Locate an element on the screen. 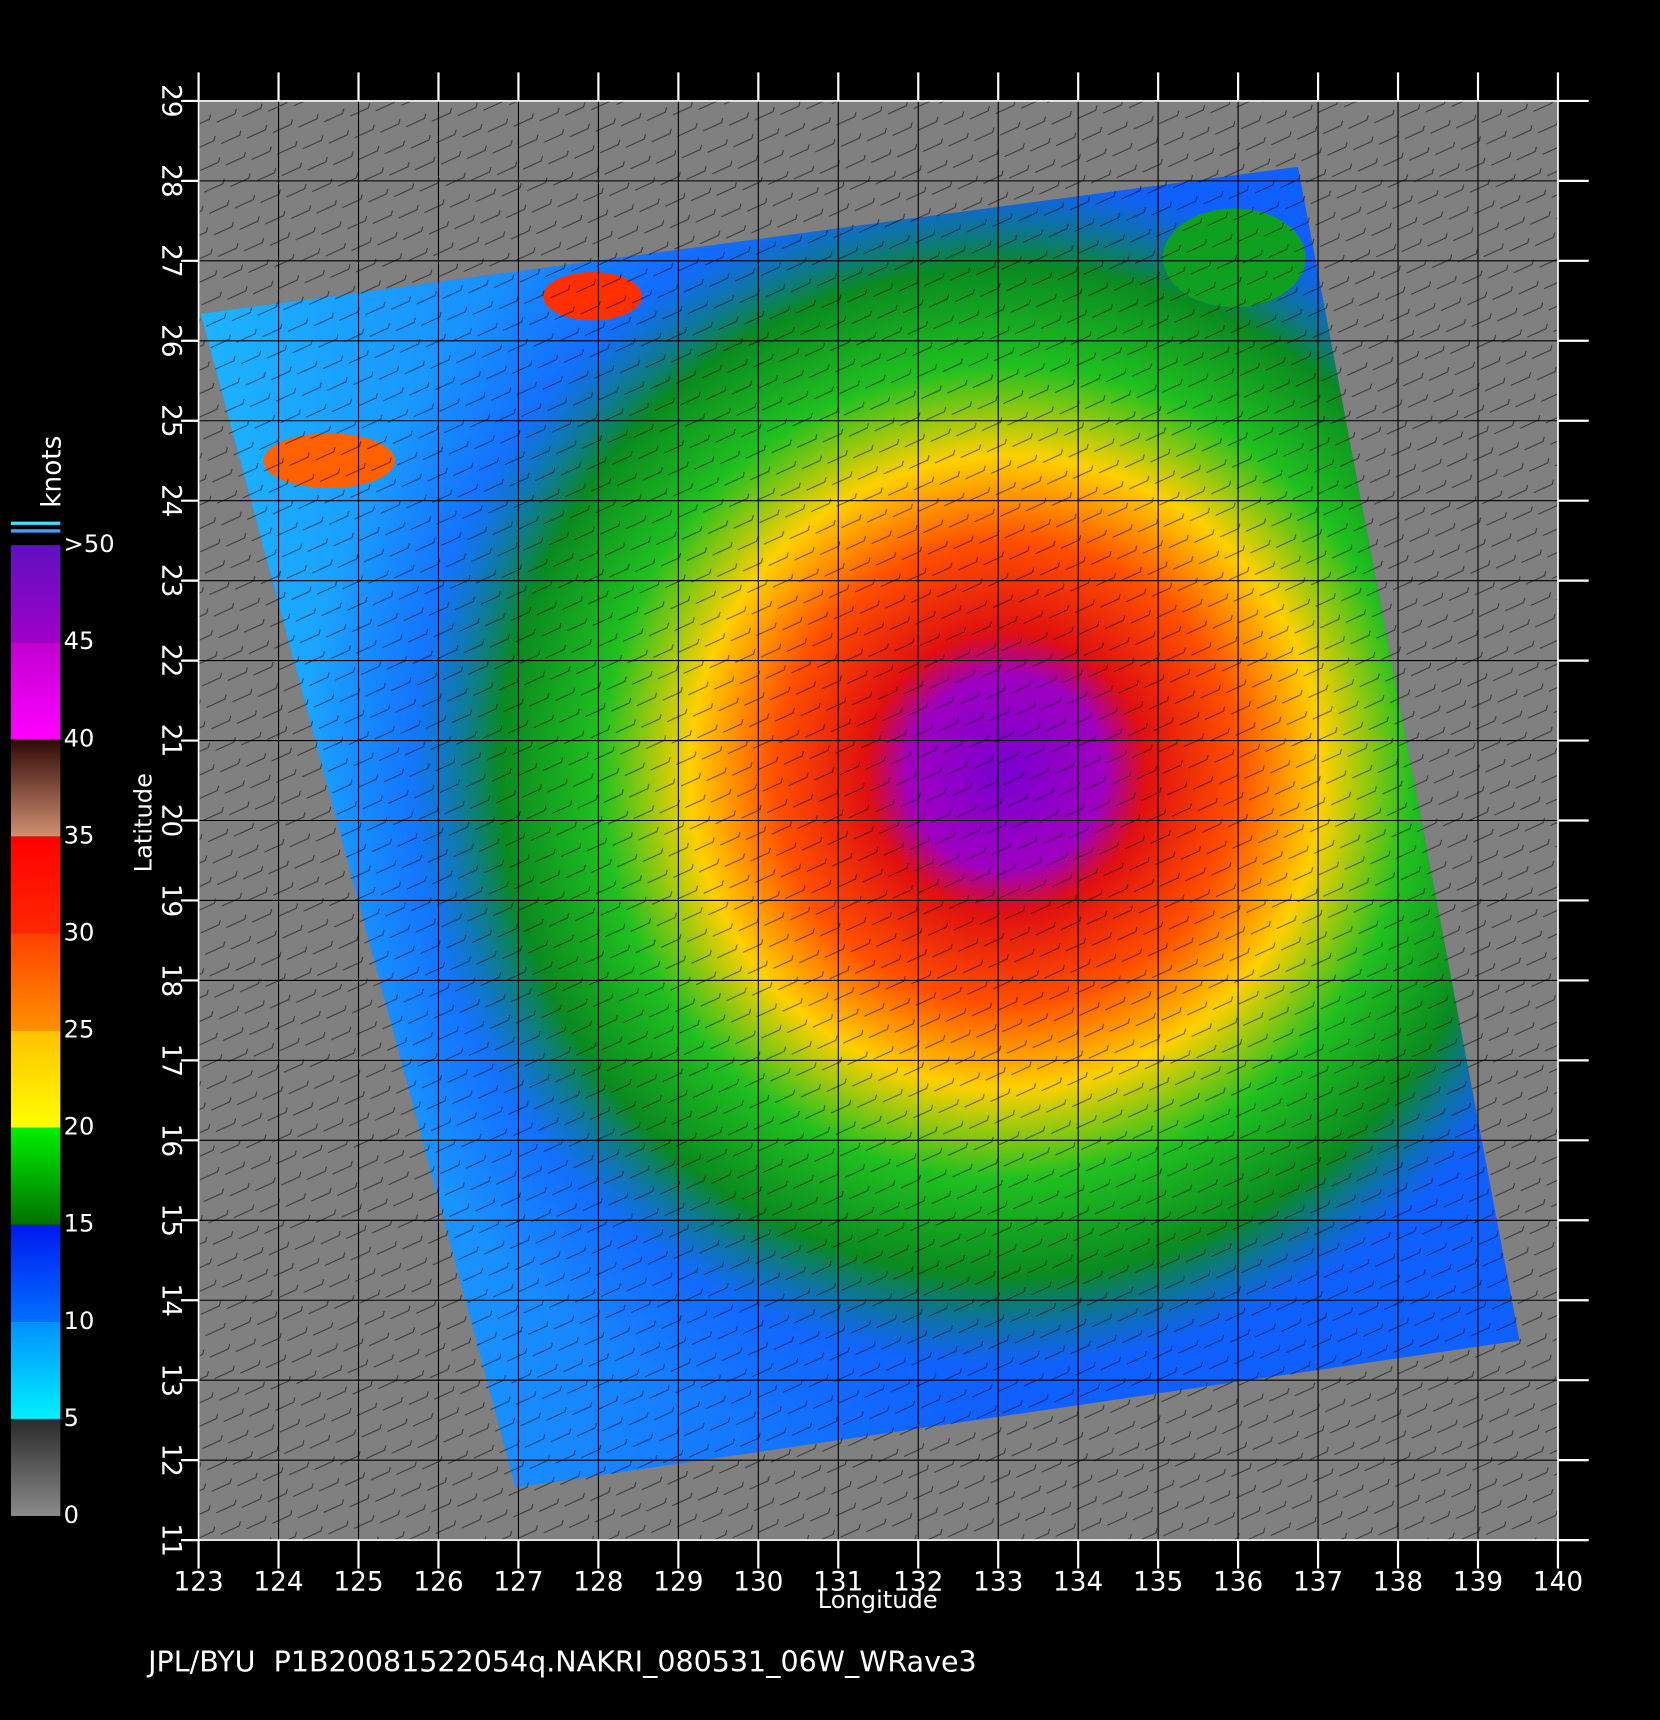  colorbar-tick-label: 15 is located at coordinates (79, 1224).